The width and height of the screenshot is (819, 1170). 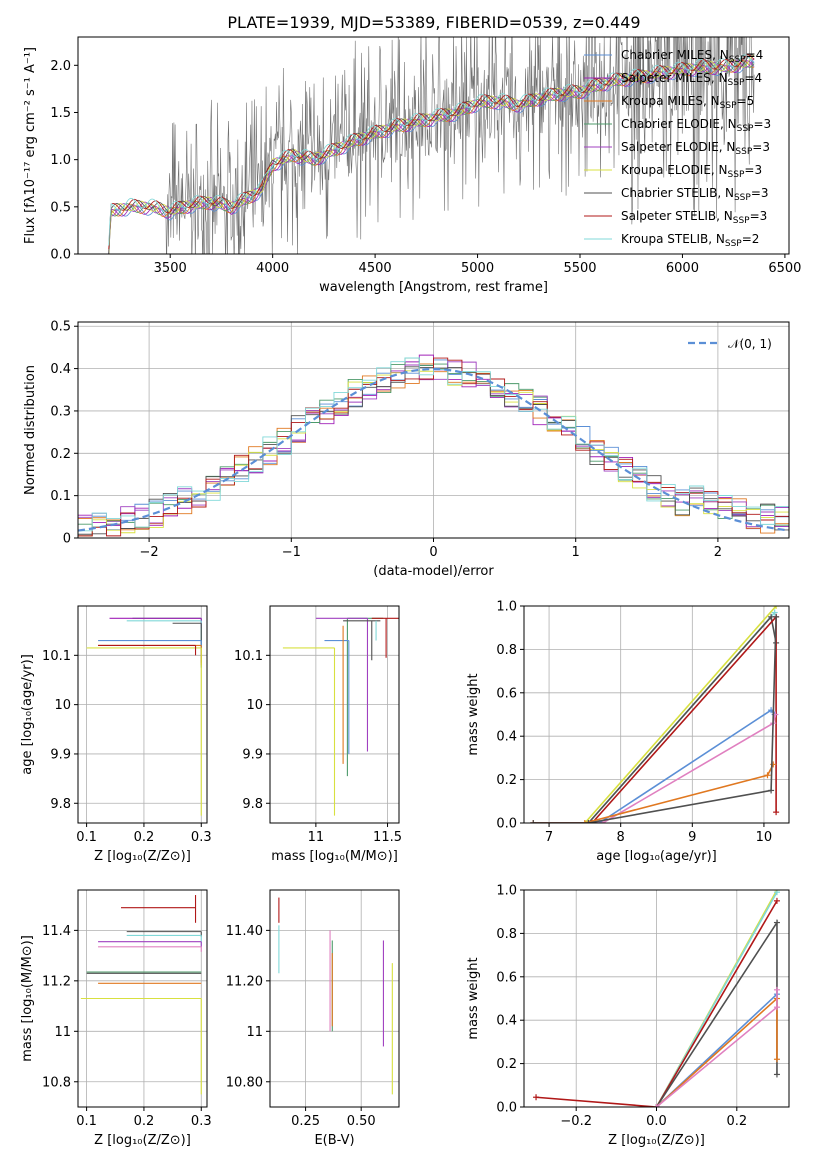 I want to click on model-chabrier_miles-line, so click(x=431, y=157).